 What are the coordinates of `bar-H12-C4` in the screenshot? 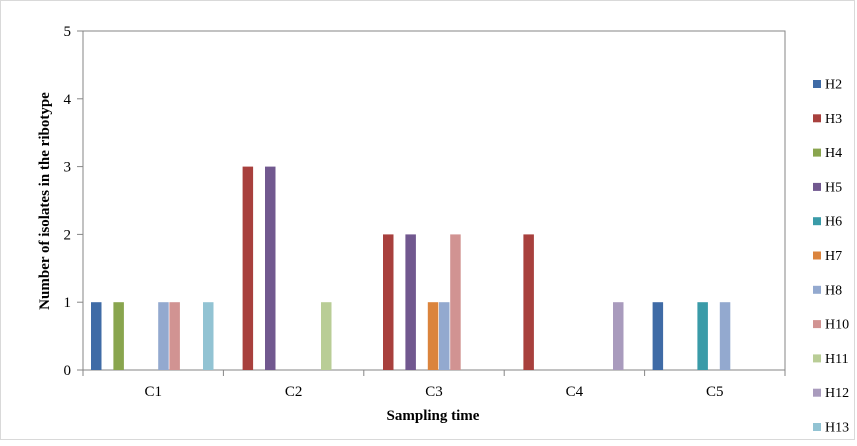 It's located at (618, 336).